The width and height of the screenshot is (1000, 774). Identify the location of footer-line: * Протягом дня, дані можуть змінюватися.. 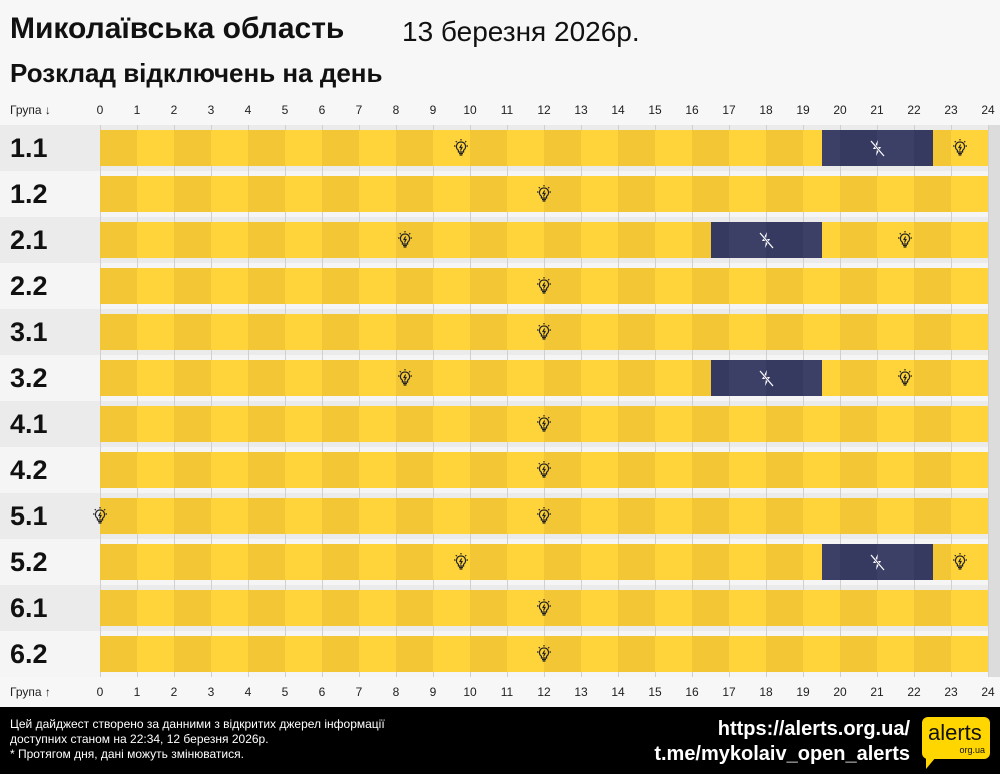
(127, 754).